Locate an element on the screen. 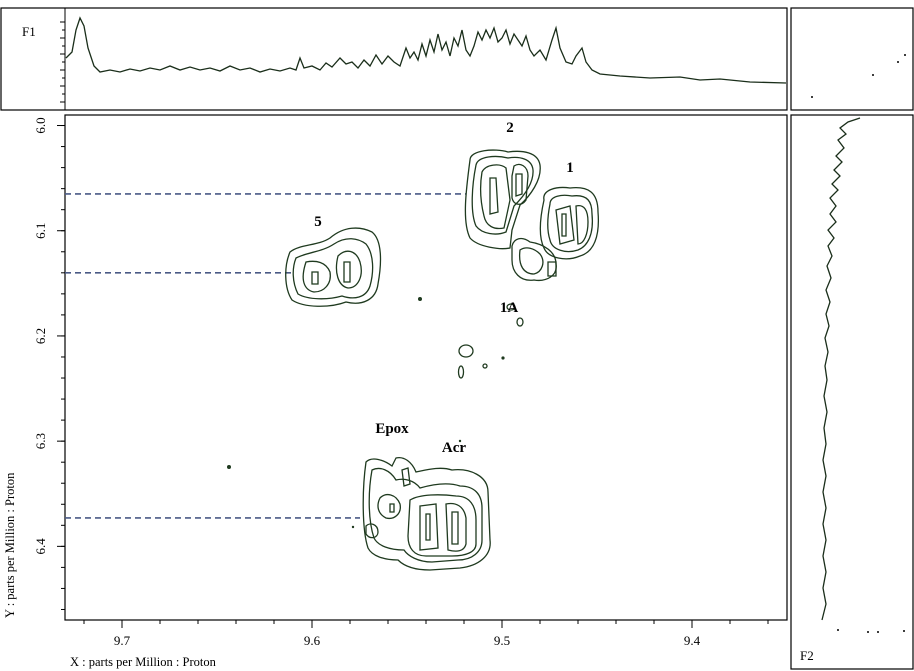  right-projection-frame is located at coordinates (852, 392).